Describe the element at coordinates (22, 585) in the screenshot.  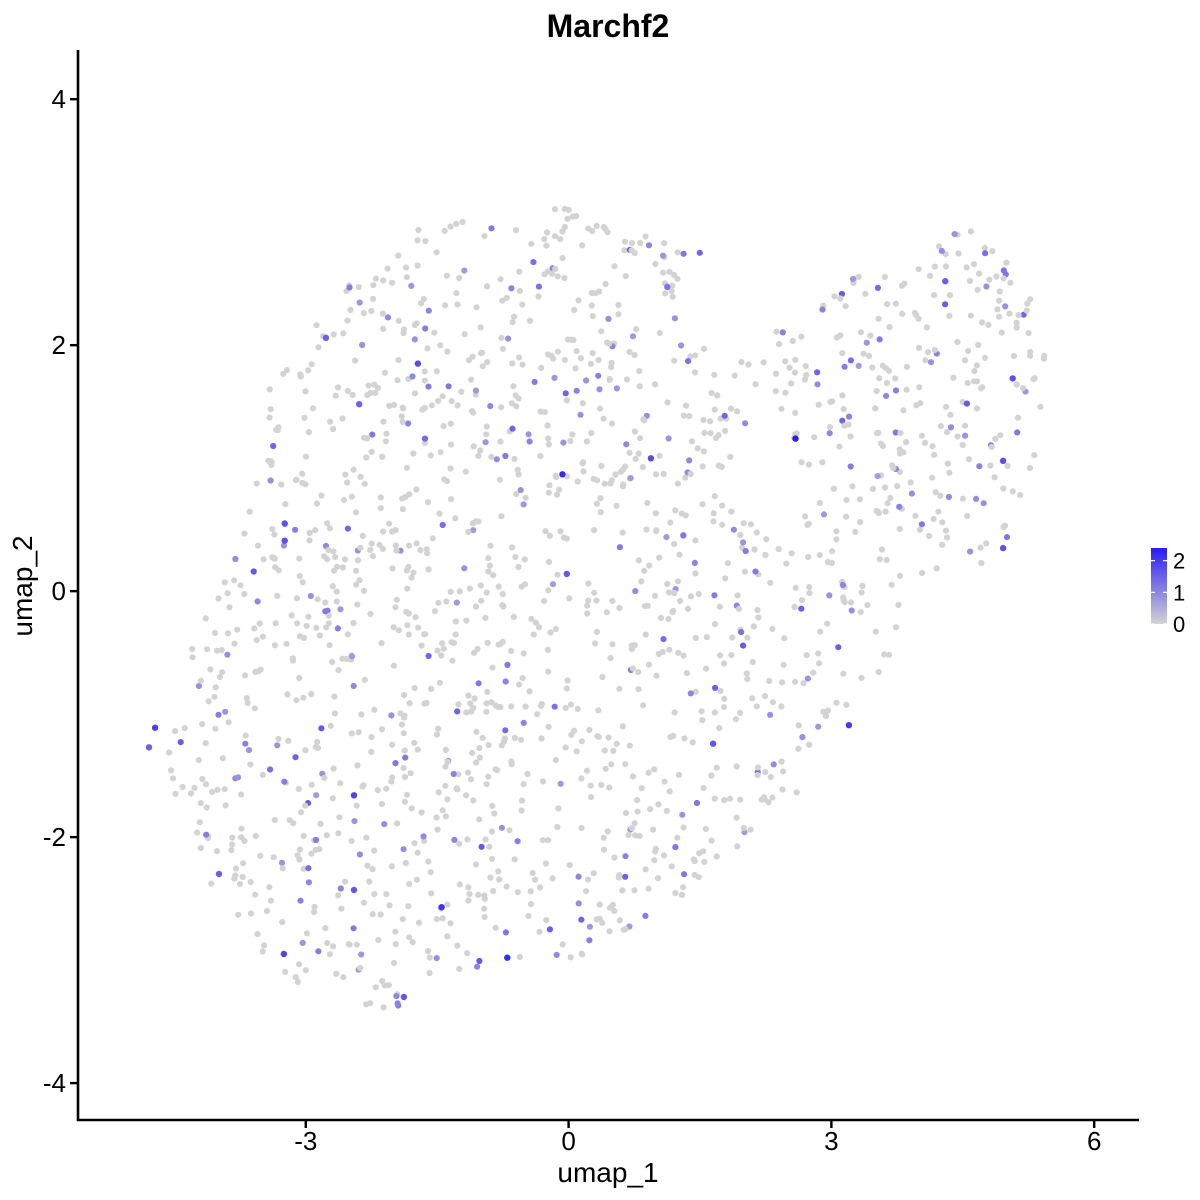
I see `y-axis-label: umap_2` at that location.